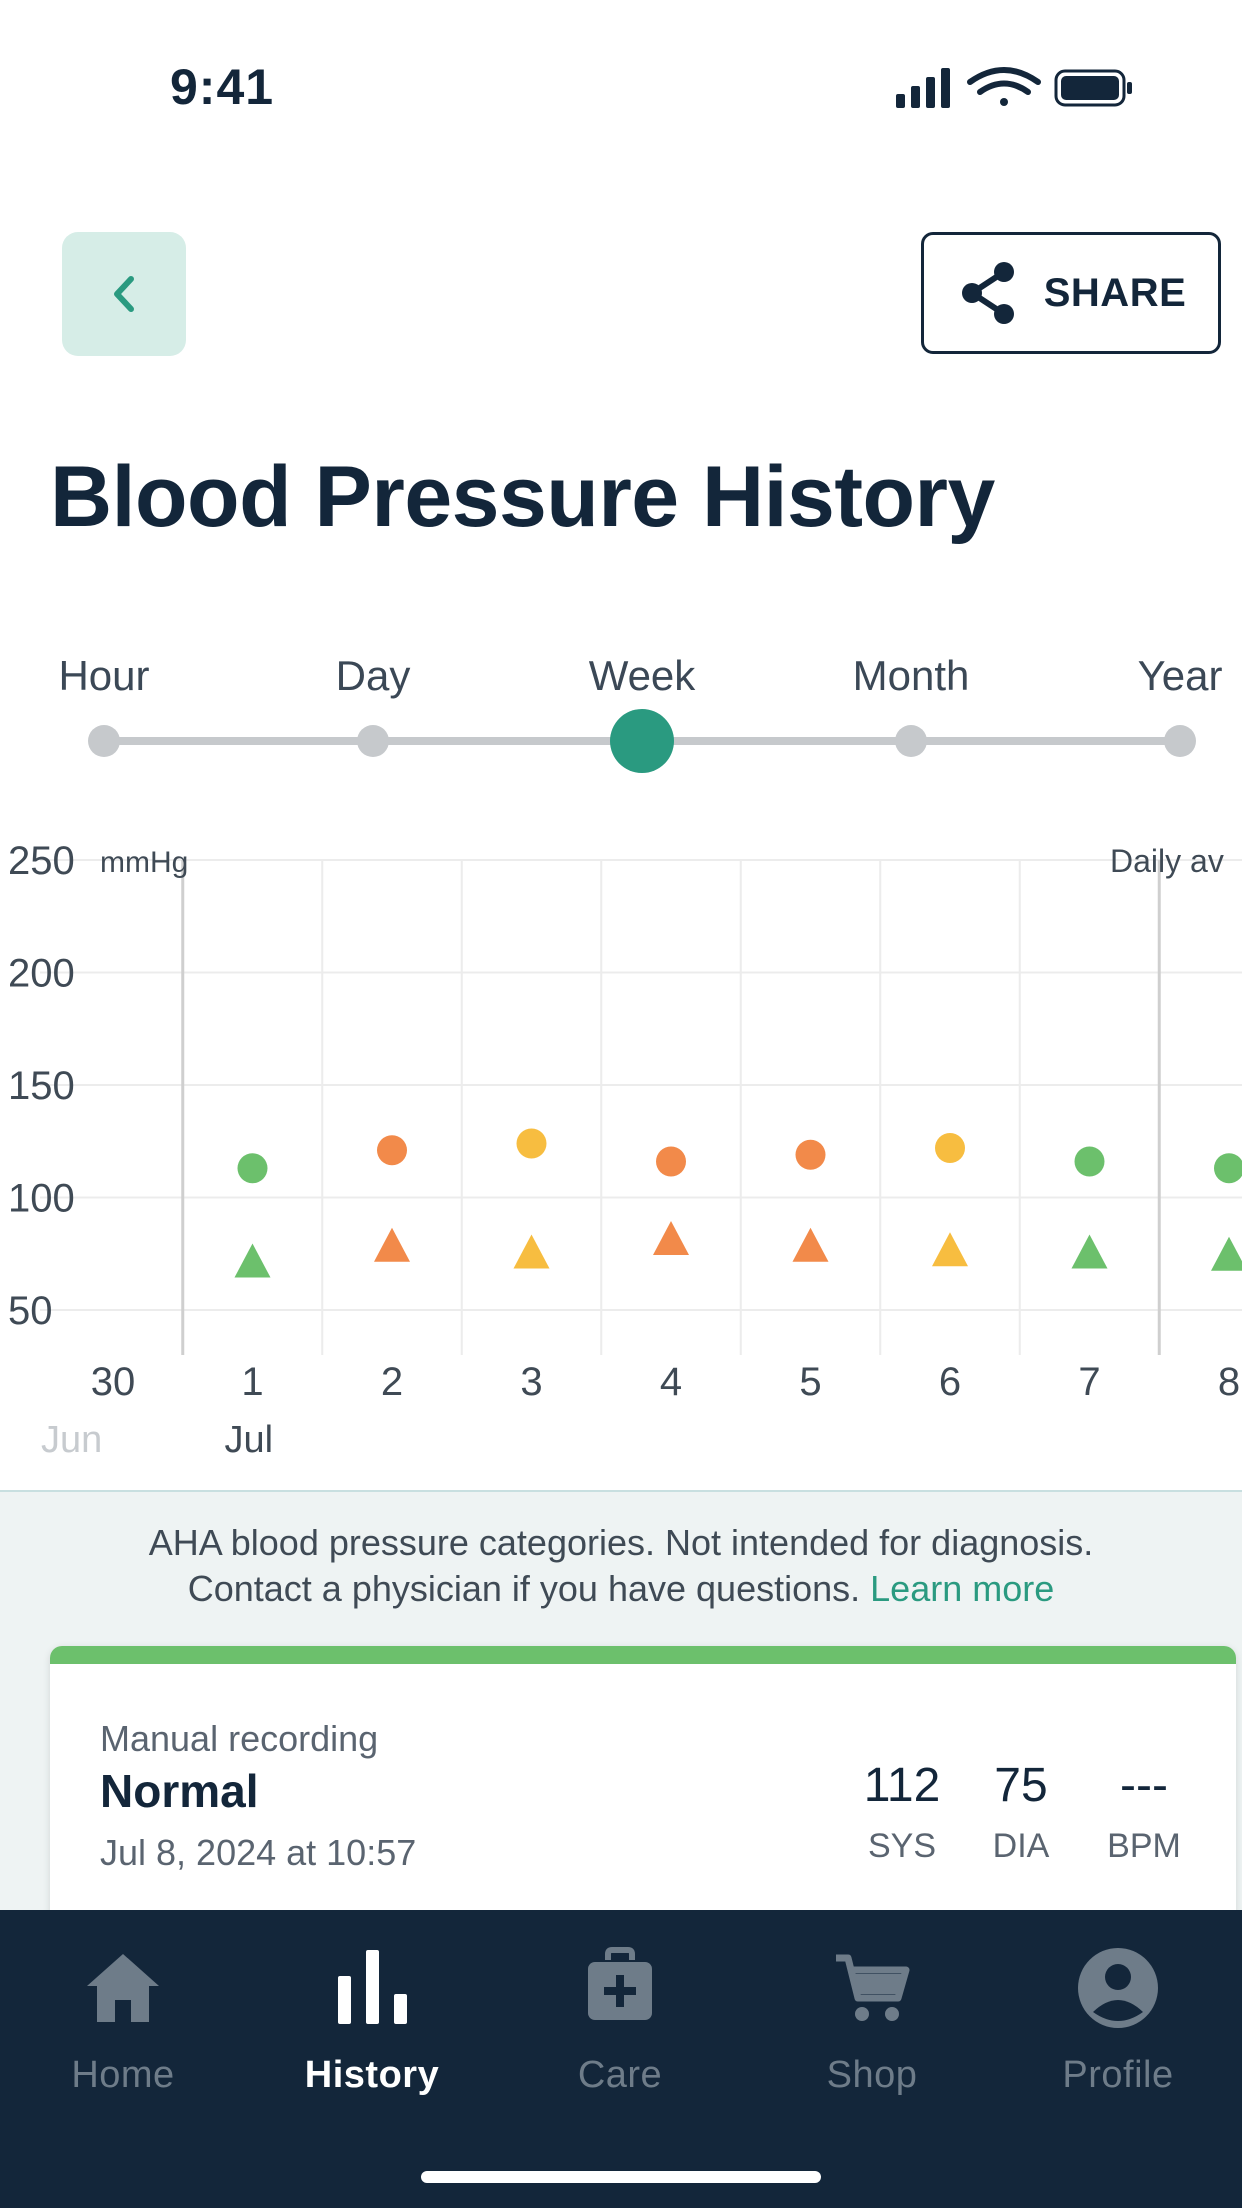 The image size is (1242, 2208). I want to click on y-tick-label: 200, so click(41, 974).